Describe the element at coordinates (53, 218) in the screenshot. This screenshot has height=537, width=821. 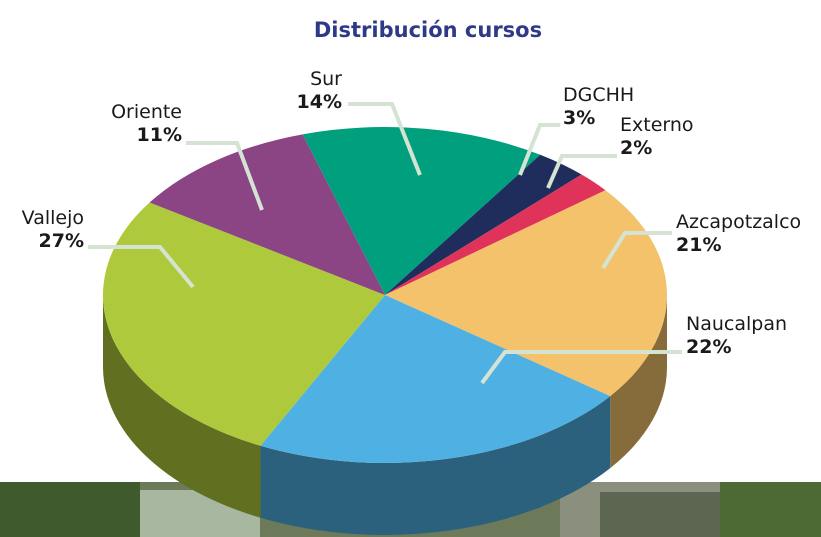
I see `slice-label: Vallejo` at that location.